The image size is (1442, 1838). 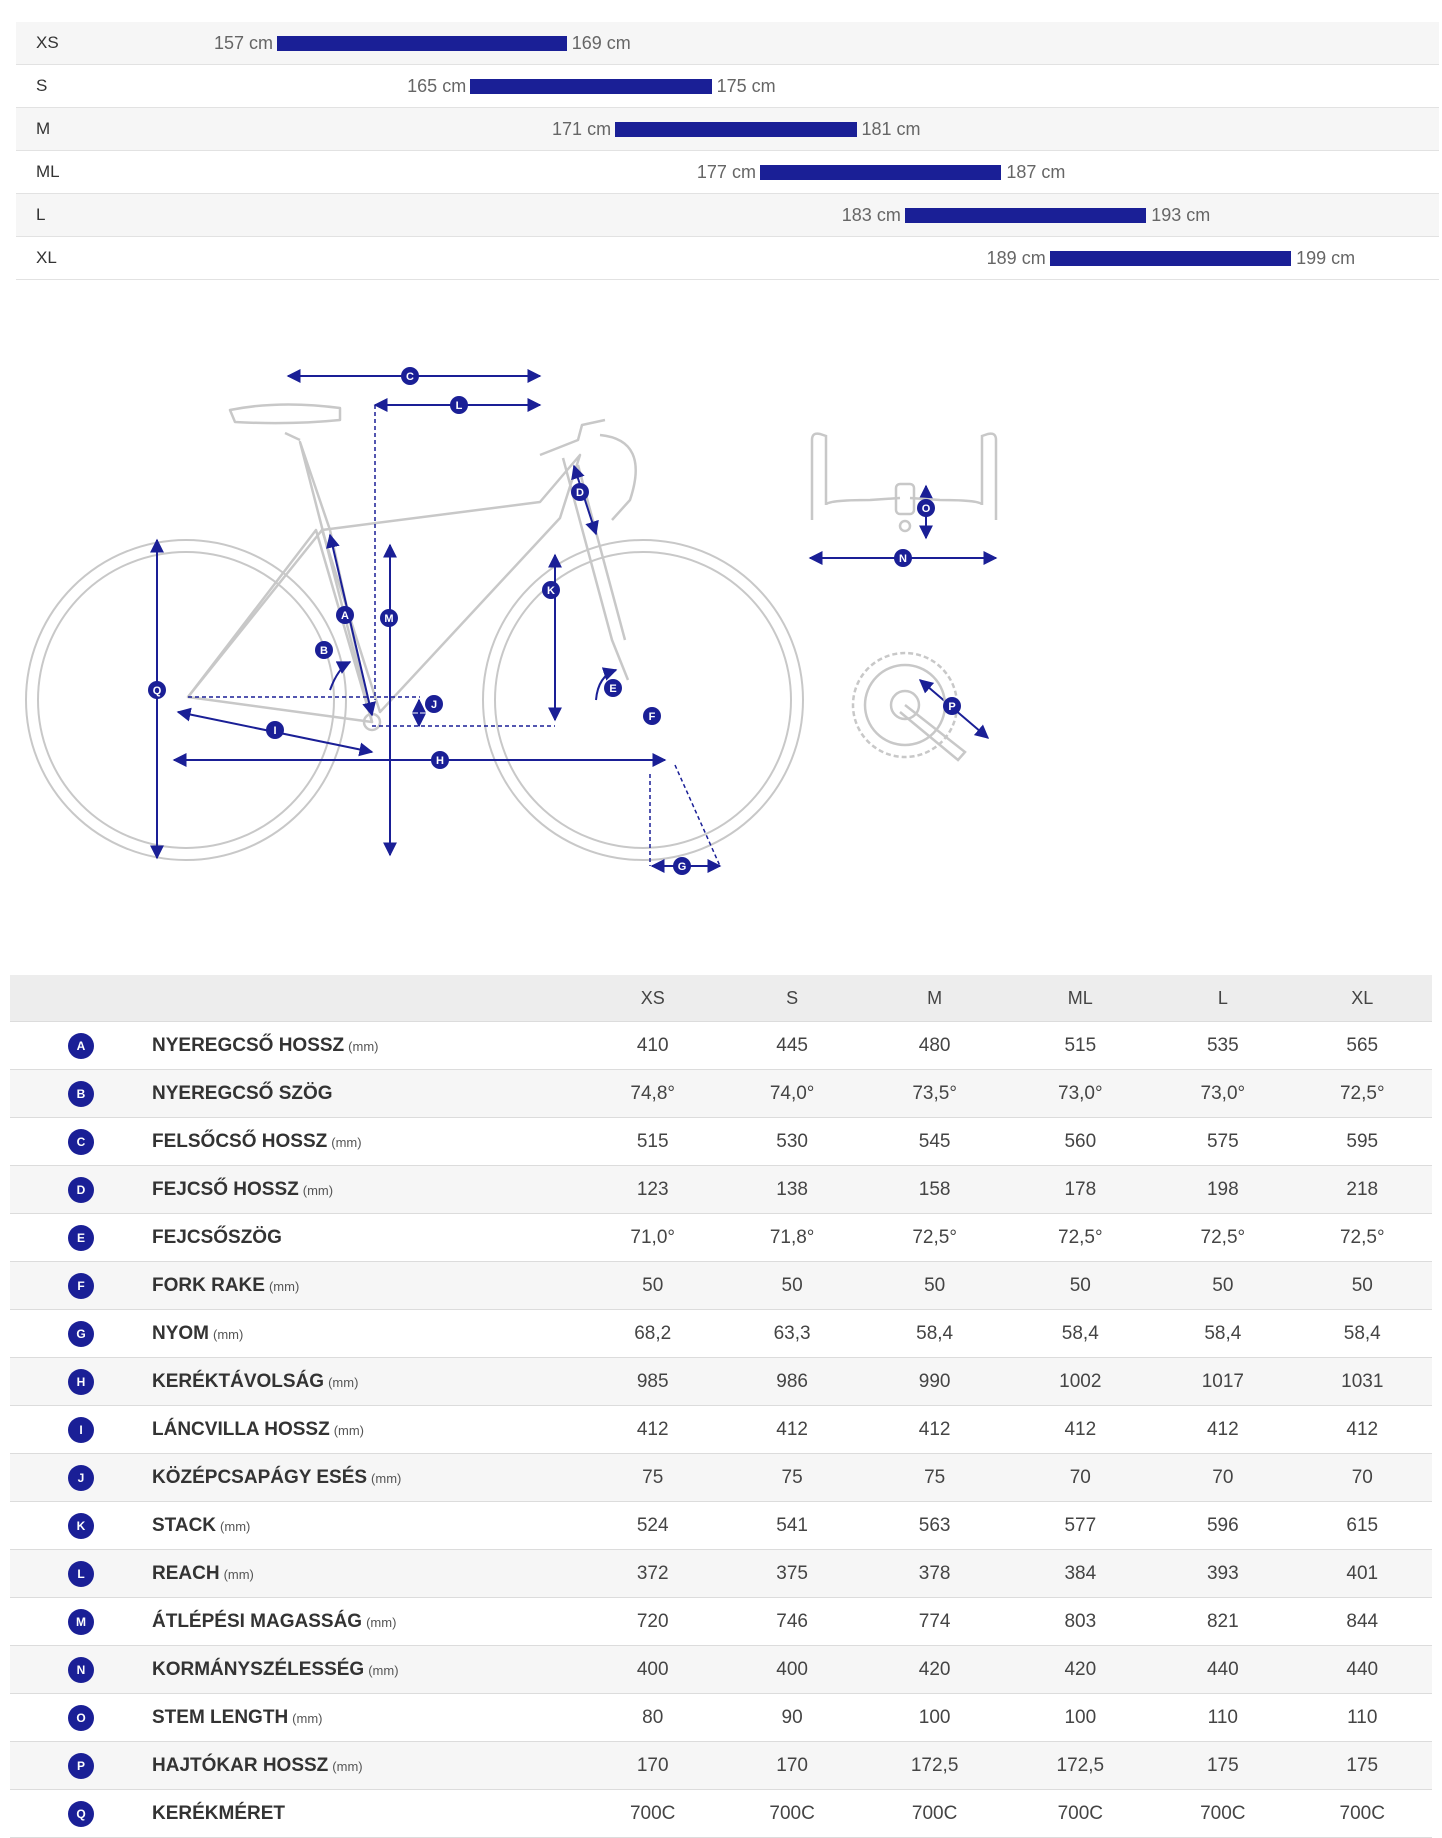 I want to click on range-min-label: 157 cm, so click(x=244, y=43).